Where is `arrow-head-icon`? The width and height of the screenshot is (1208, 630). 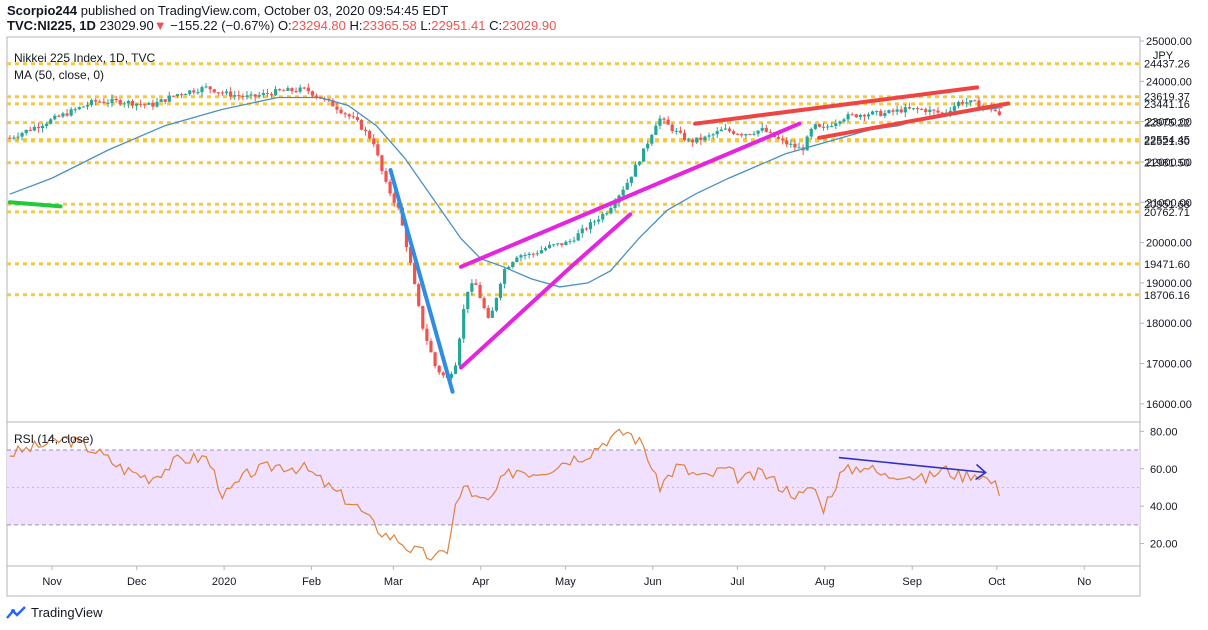
arrow-head-icon is located at coordinates (981, 472).